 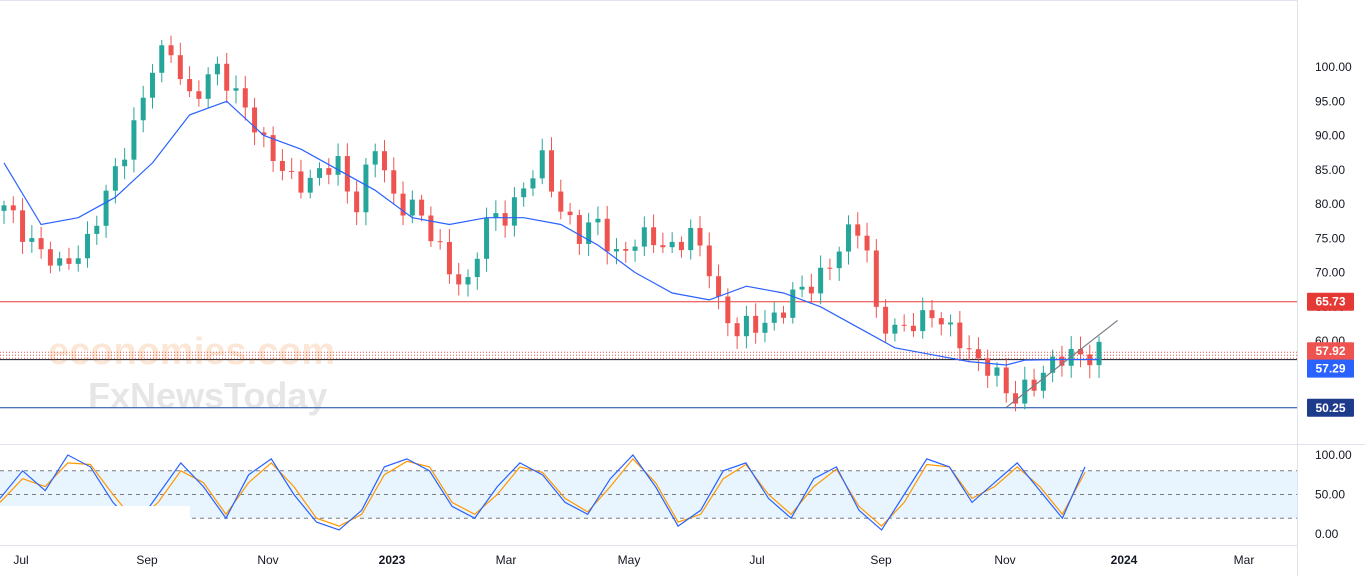 I want to click on watermark-economies: economies.com, so click(x=192, y=352).